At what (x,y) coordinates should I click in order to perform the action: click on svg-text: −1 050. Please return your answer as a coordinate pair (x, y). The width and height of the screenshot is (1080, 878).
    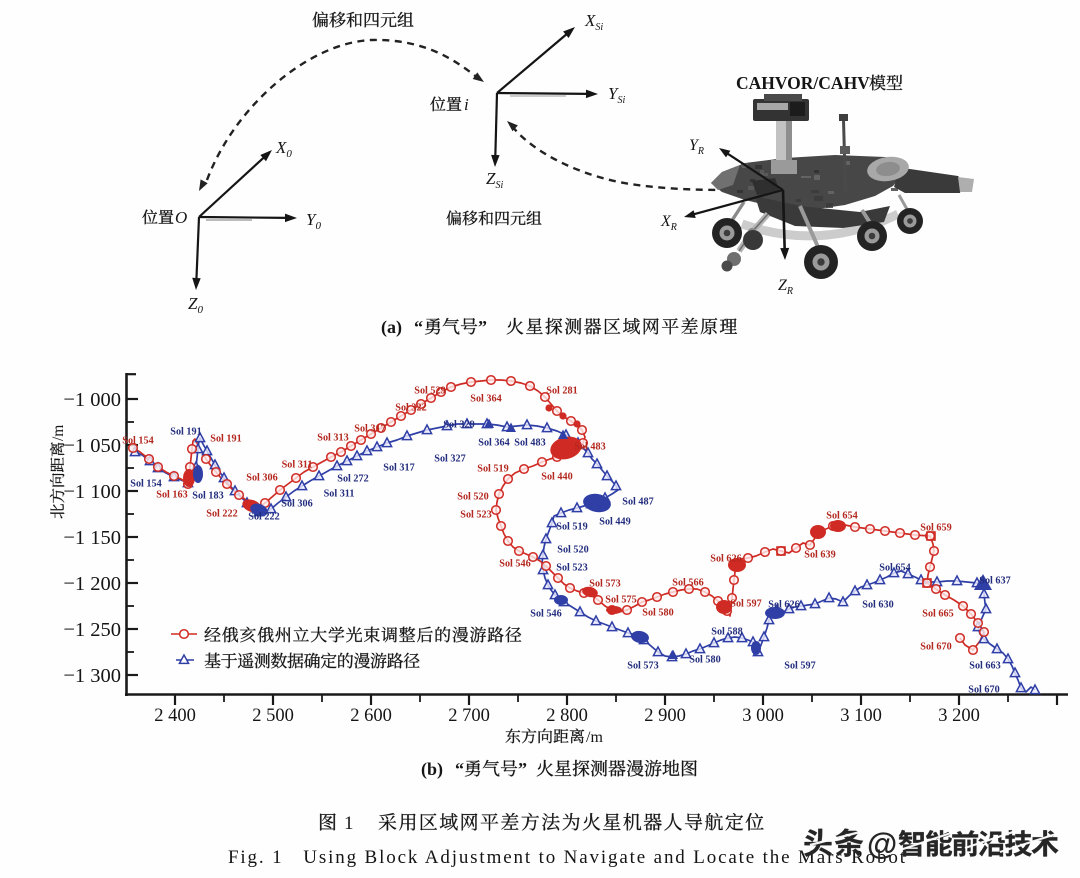
    Looking at the image, I should click on (92, 446).